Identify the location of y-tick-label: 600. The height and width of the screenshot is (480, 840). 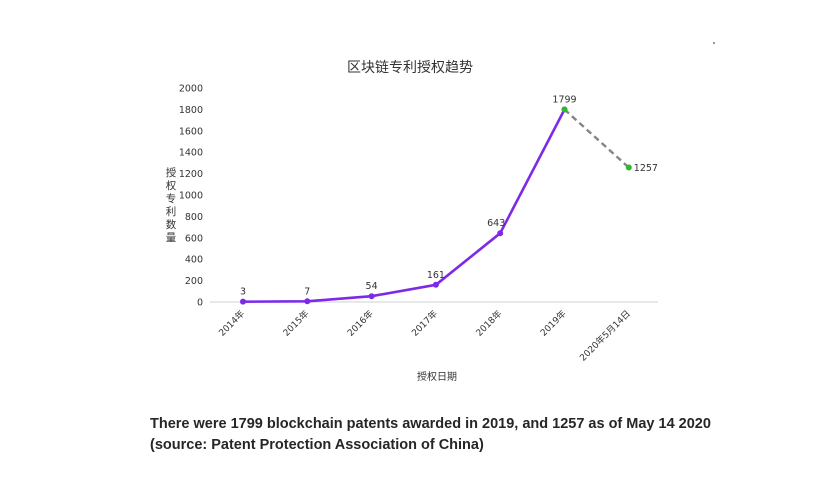
(194, 238).